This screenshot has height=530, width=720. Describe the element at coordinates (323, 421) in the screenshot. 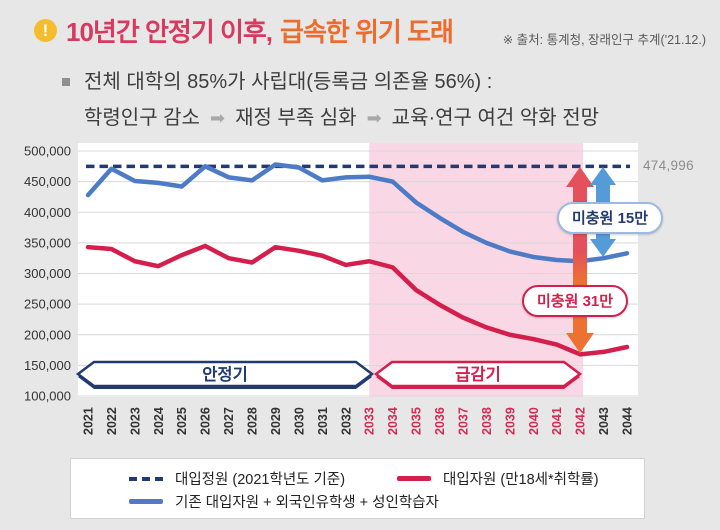

I see `svg-text: 2031` at that location.